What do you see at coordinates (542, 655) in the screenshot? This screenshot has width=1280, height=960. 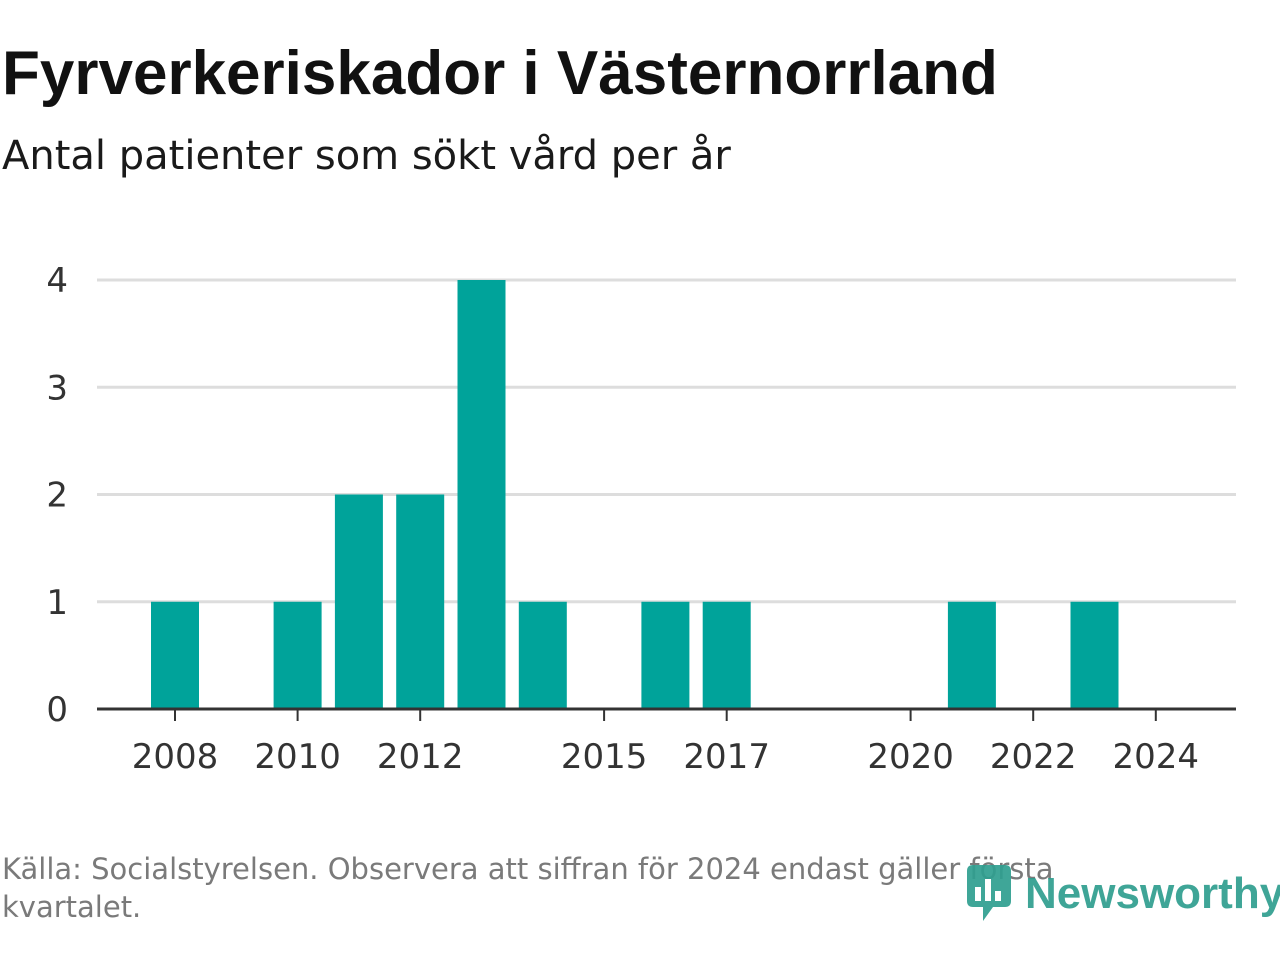 I see `bar-2014` at bounding box center [542, 655].